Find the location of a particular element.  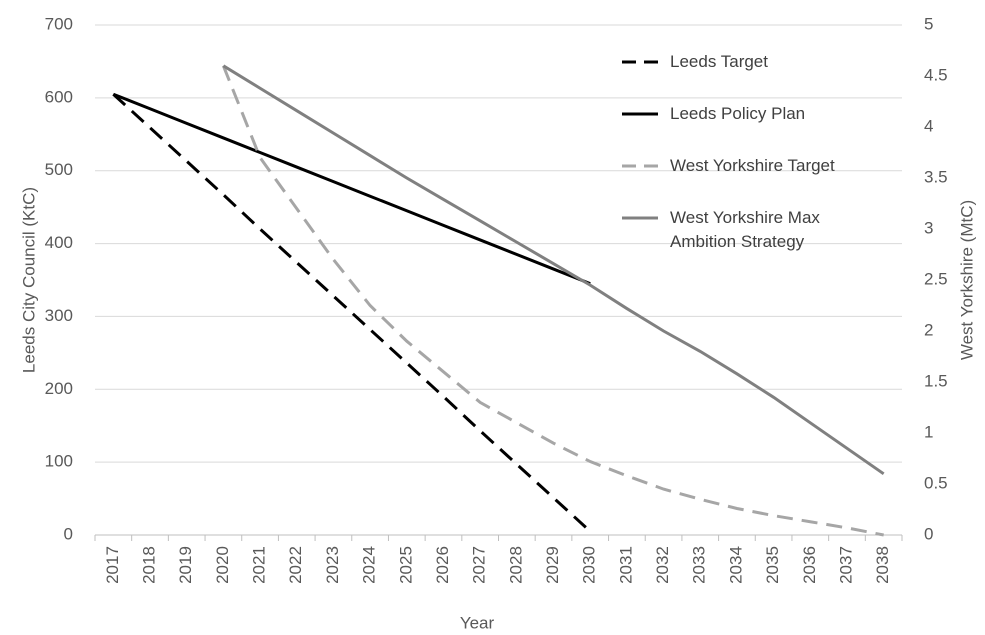

x-tick-label: 2029 is located at coordinates (552, 565).